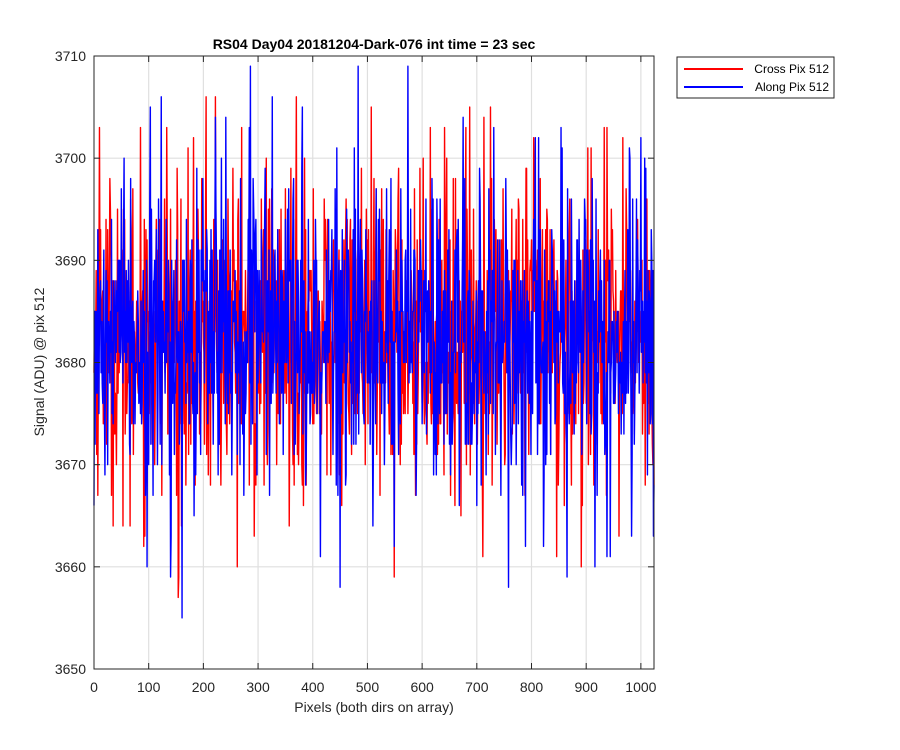 The image size is (900, 750). I want to click on legend-label-along: Along Pix 512, so click(792, 87).